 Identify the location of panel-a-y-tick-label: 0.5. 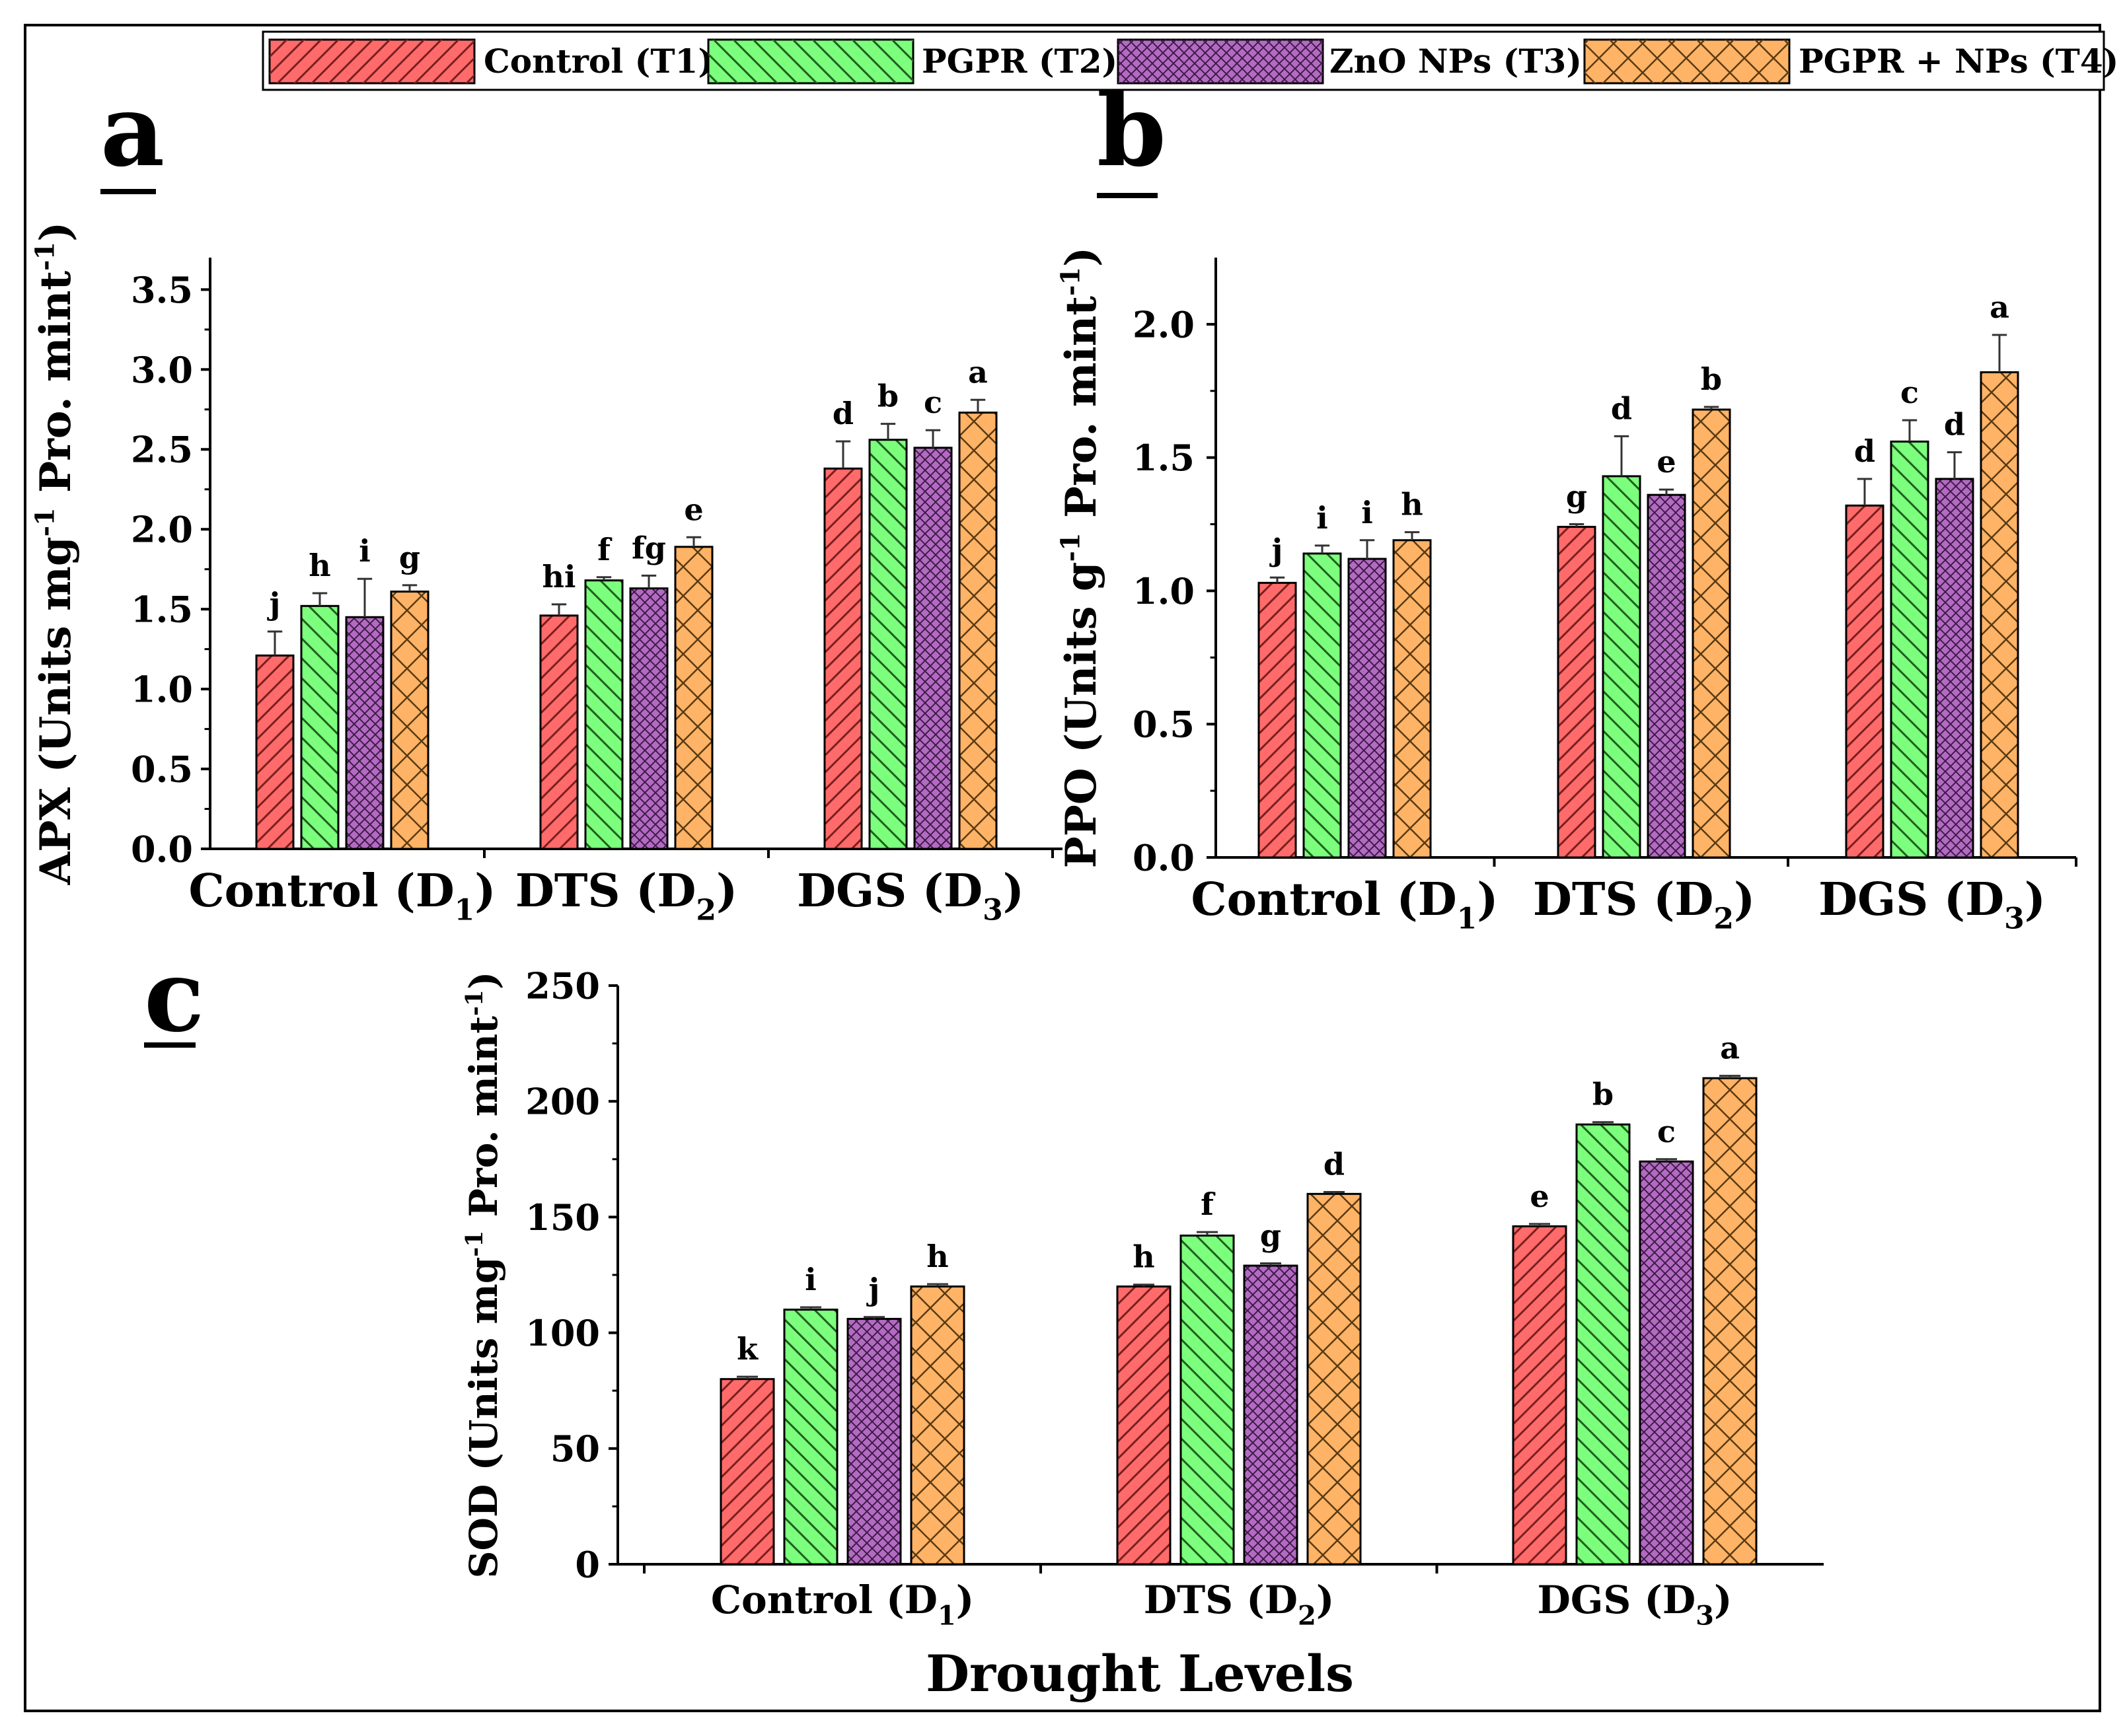
(162, 769).